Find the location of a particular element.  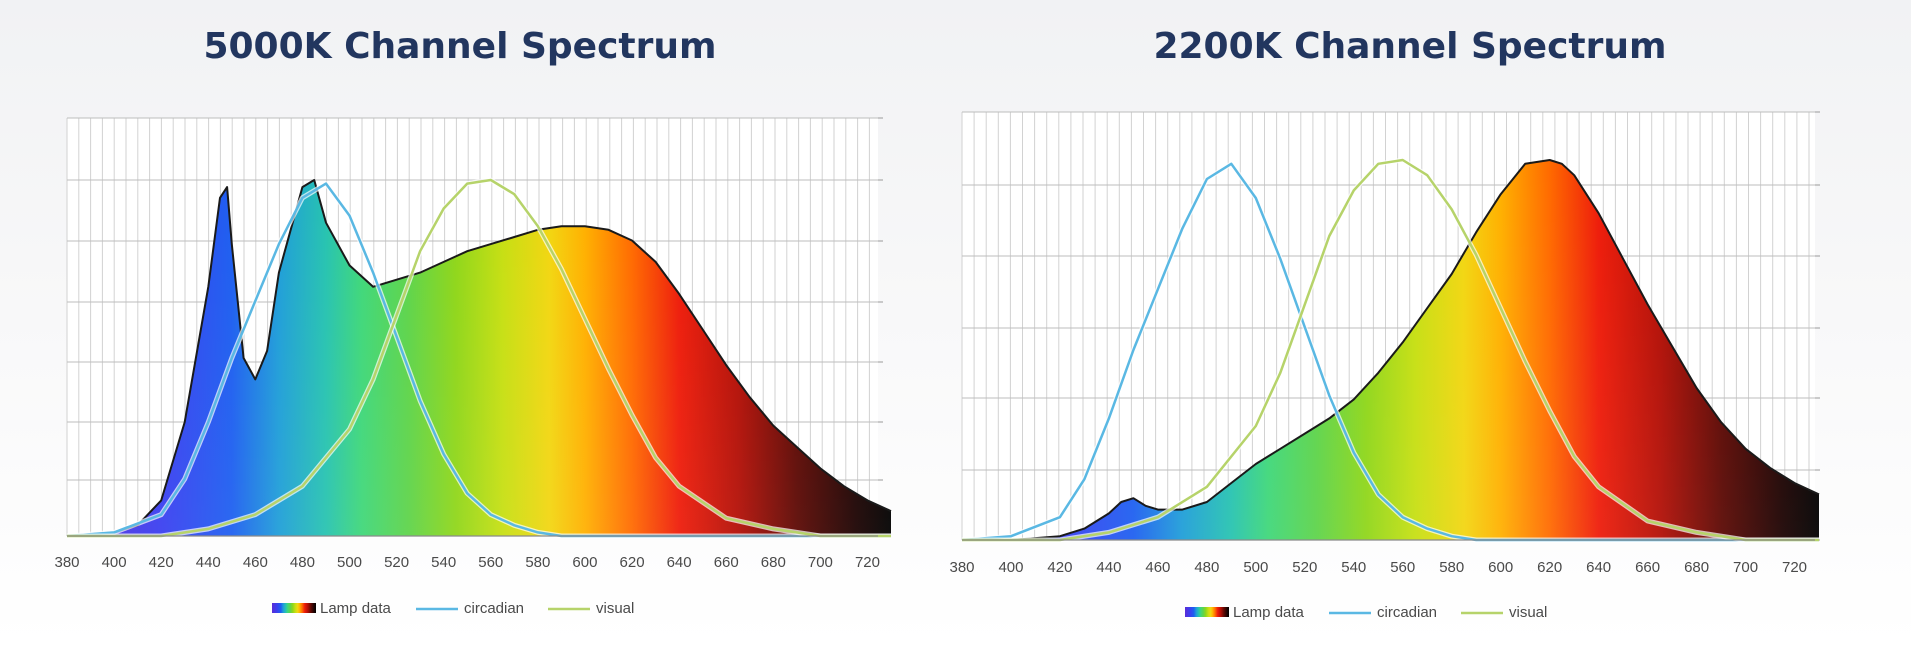

chart-title-2200k: 2200K Channel Spectrum is located at coordinates (1410, 46).